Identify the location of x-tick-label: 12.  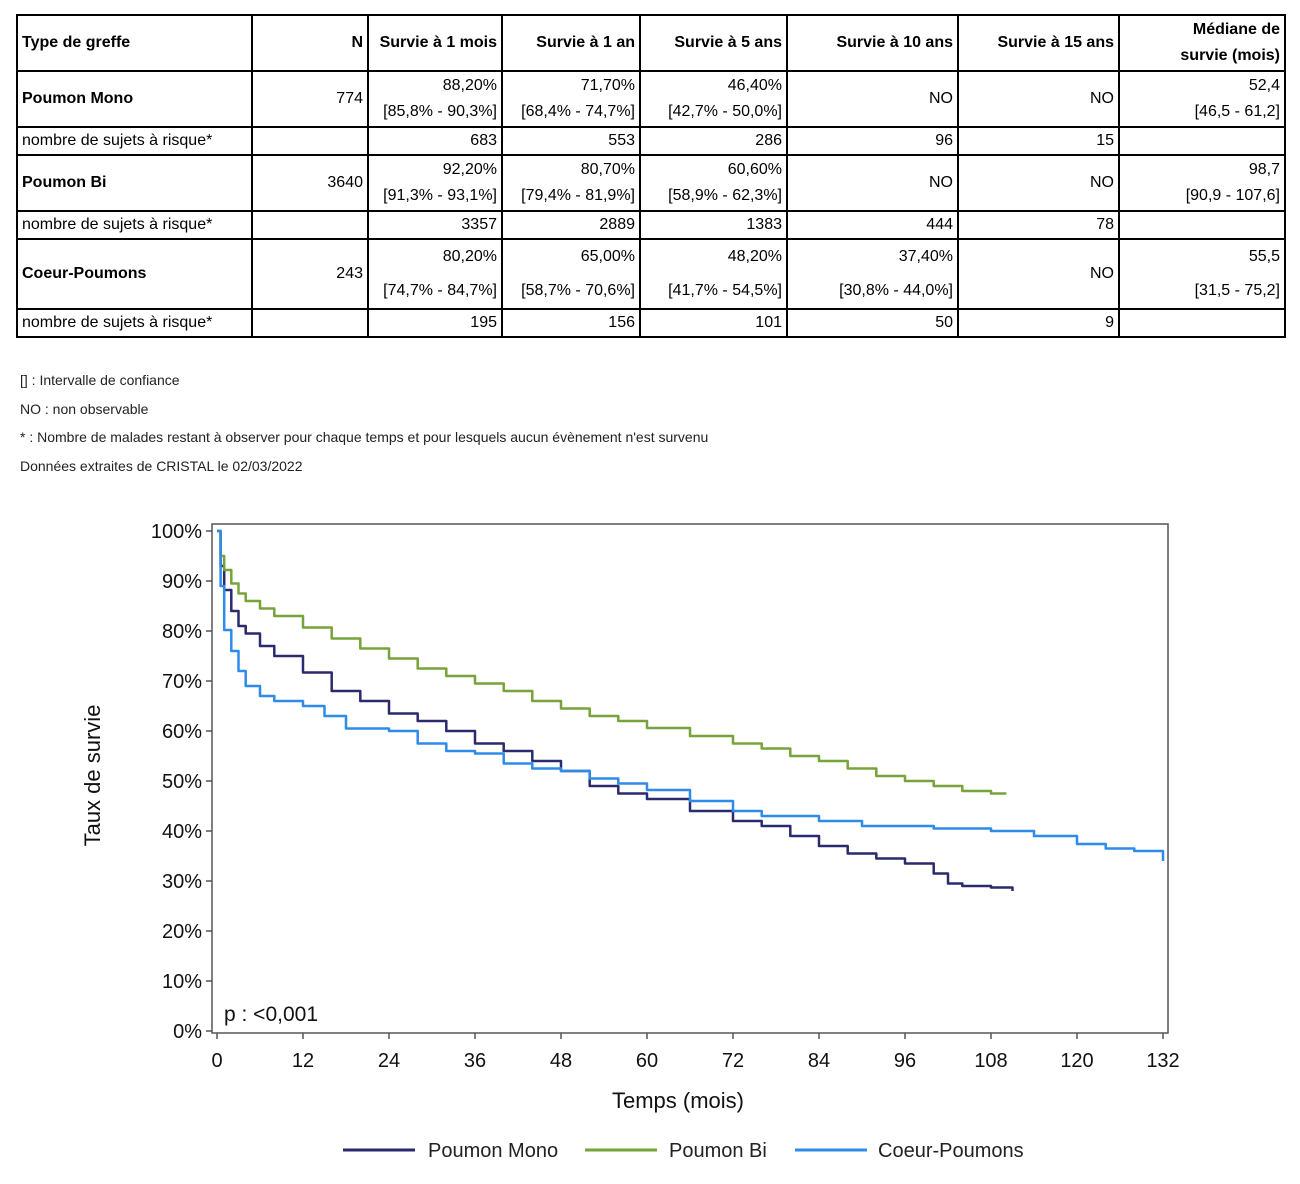
(303, 1061).